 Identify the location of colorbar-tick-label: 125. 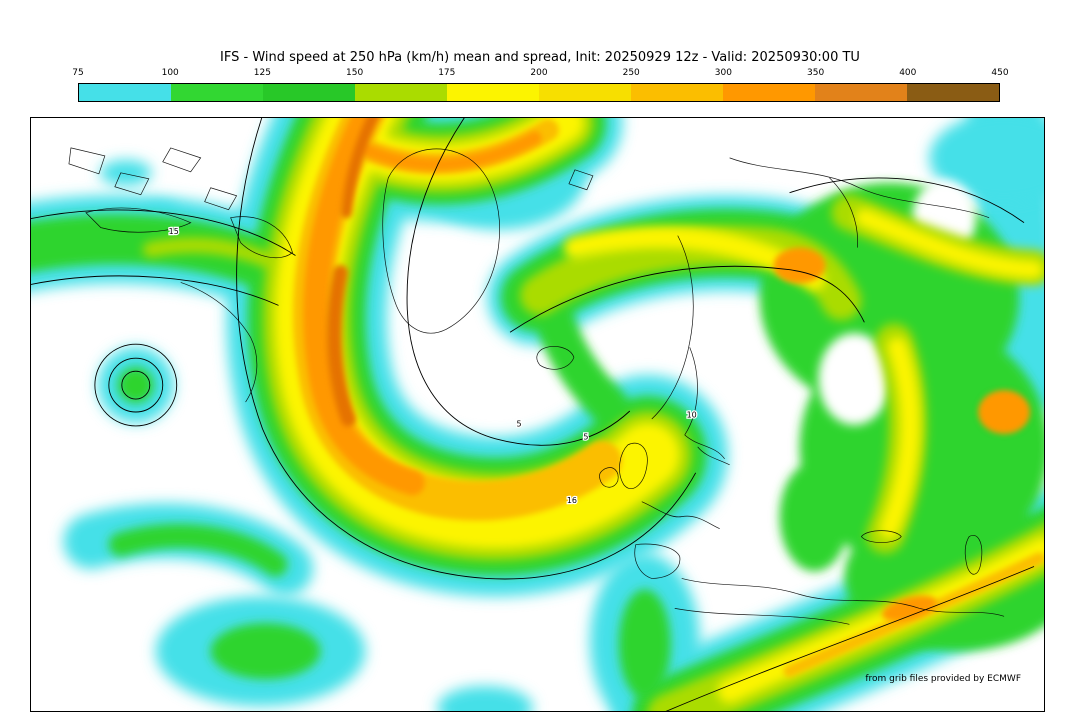
(262, 73).